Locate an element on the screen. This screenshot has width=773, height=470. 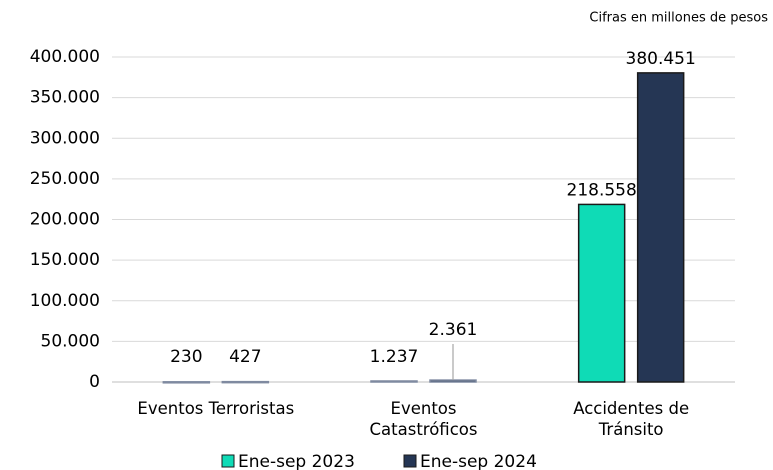
y-tick-label: 400.000 is located at coordinates (65, 57).